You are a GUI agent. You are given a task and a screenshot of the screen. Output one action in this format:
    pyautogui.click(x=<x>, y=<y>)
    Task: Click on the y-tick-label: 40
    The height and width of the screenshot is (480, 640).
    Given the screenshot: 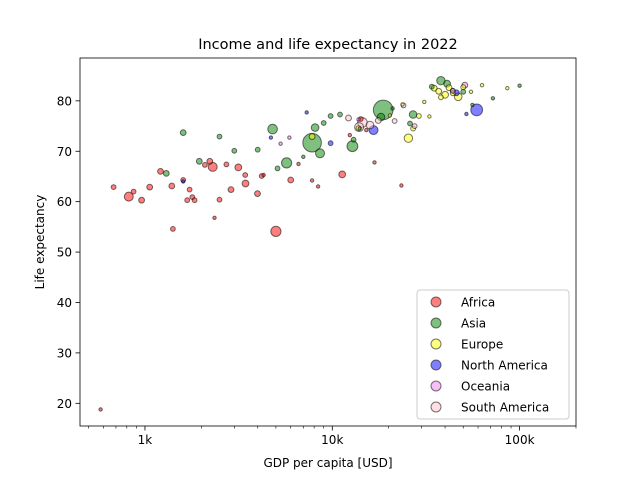 What is the action you would take?
    pyautogui.click(x=64, y=303)
    